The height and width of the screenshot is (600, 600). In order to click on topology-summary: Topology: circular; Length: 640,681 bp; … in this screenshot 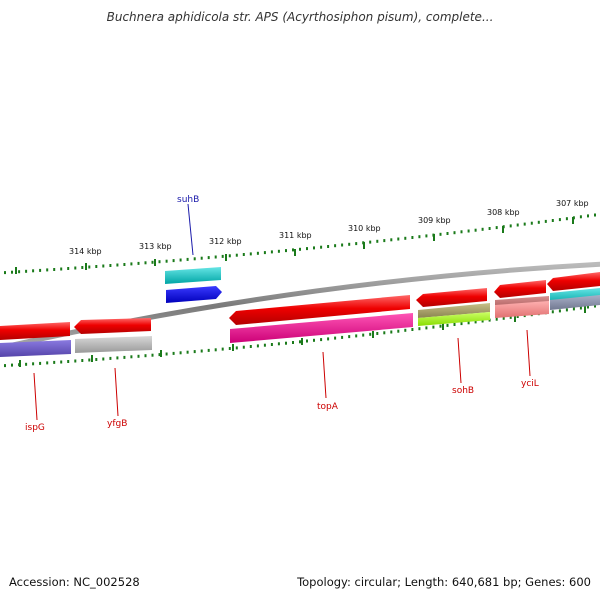, I will do `click(444, 582)`.